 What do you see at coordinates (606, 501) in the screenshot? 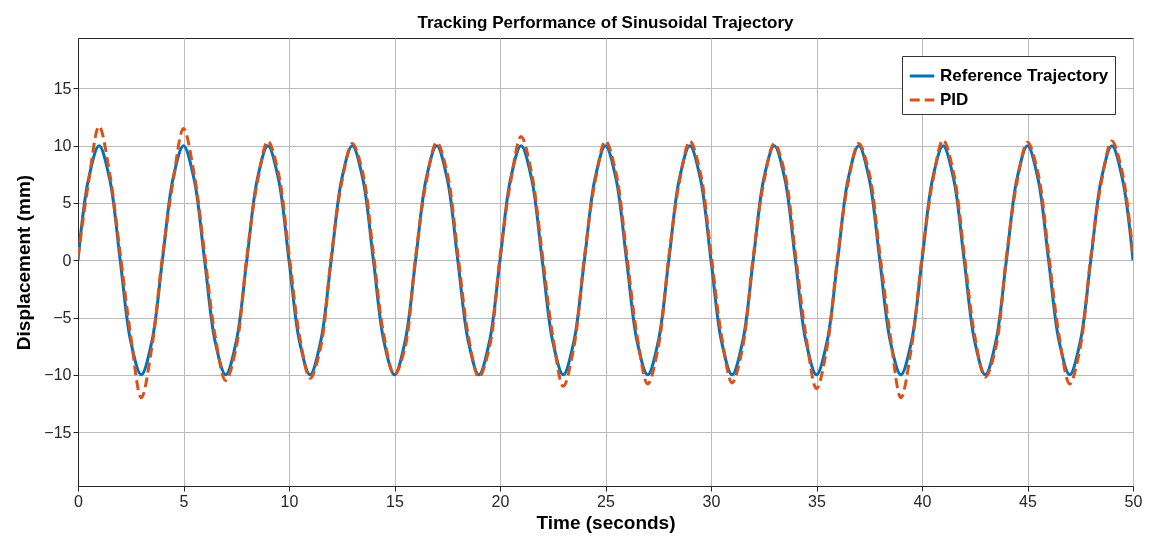
I see `x-tick-label: 25` at bounding box center [606, 501].